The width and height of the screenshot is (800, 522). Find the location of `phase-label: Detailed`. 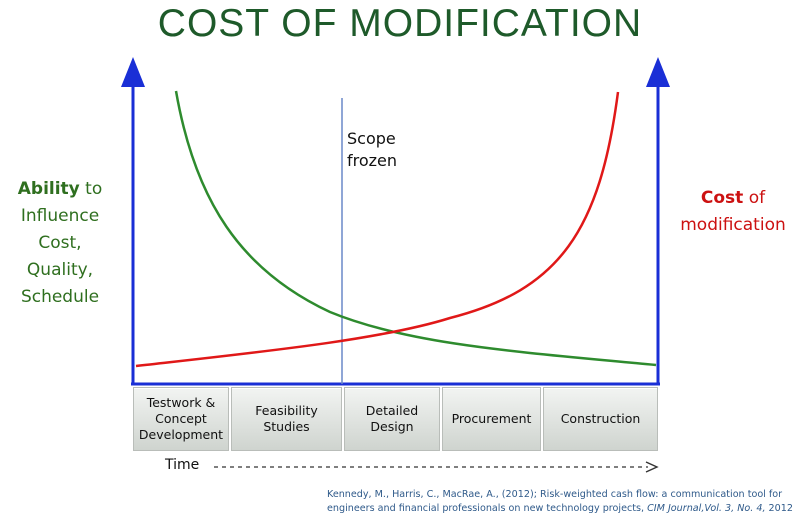

phase-label: Detailed is located at coordinates (392, 410).